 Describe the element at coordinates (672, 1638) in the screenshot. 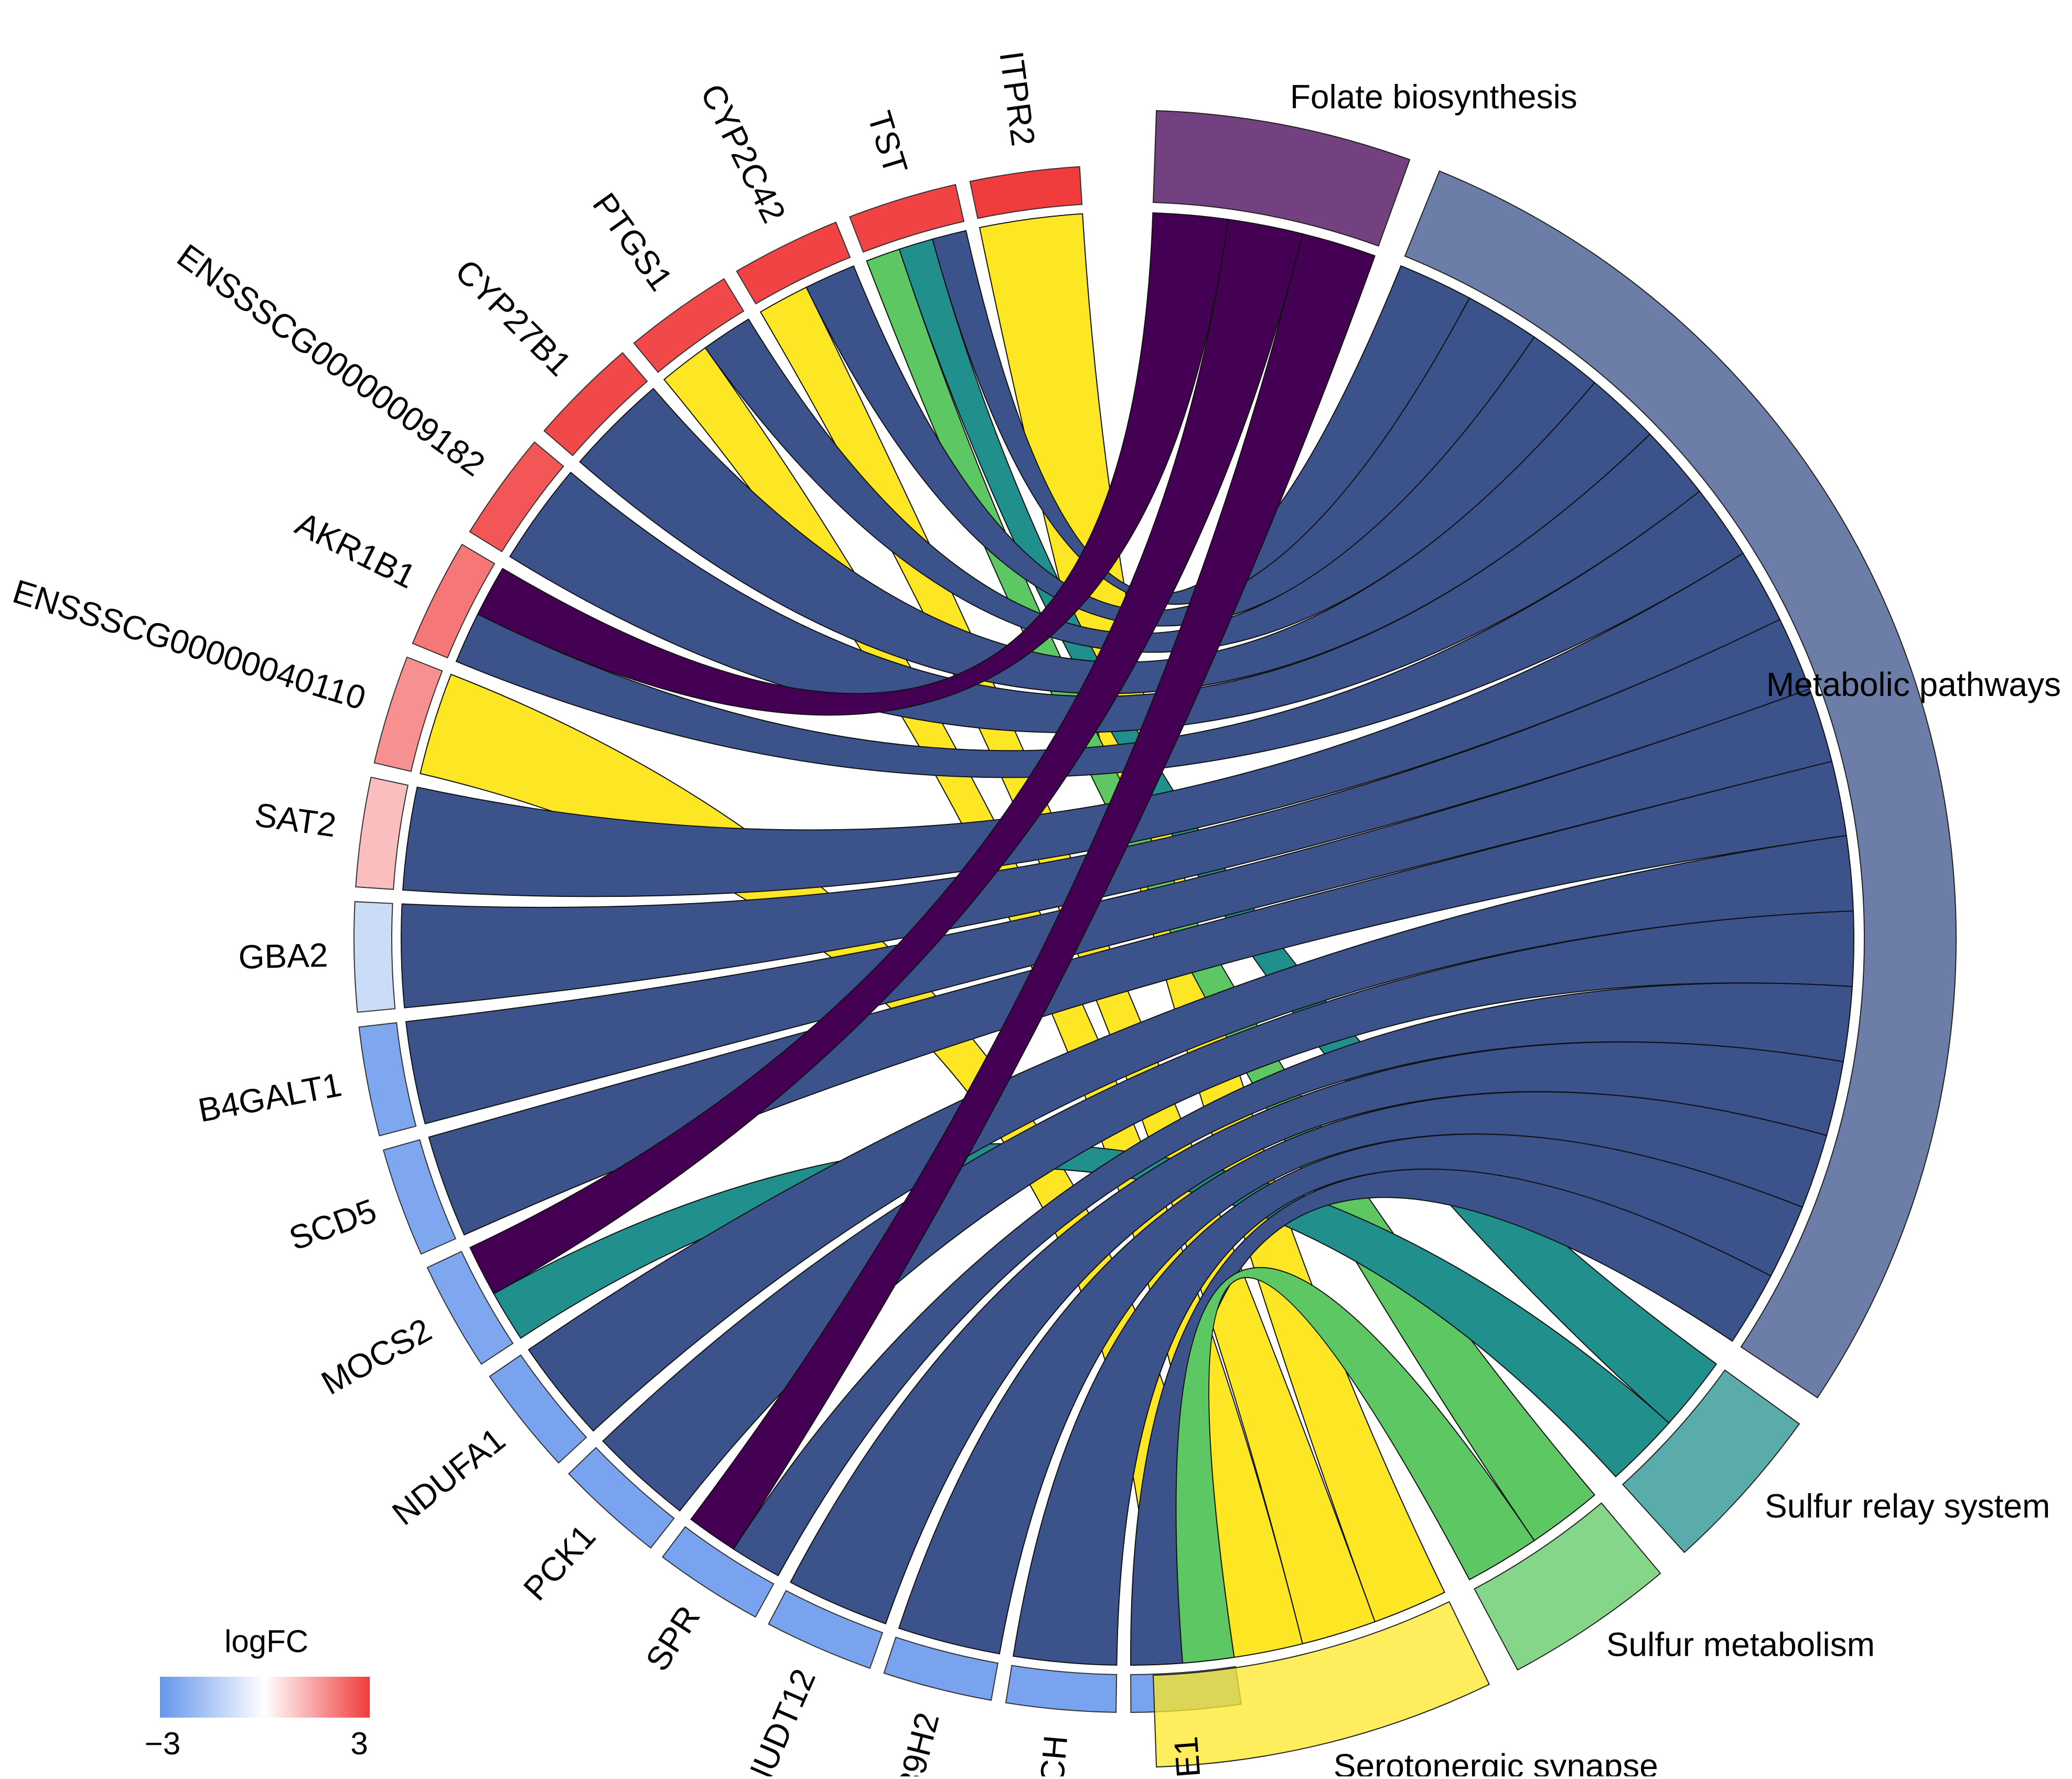

I see `gene-label-spr: SPR` at that location.